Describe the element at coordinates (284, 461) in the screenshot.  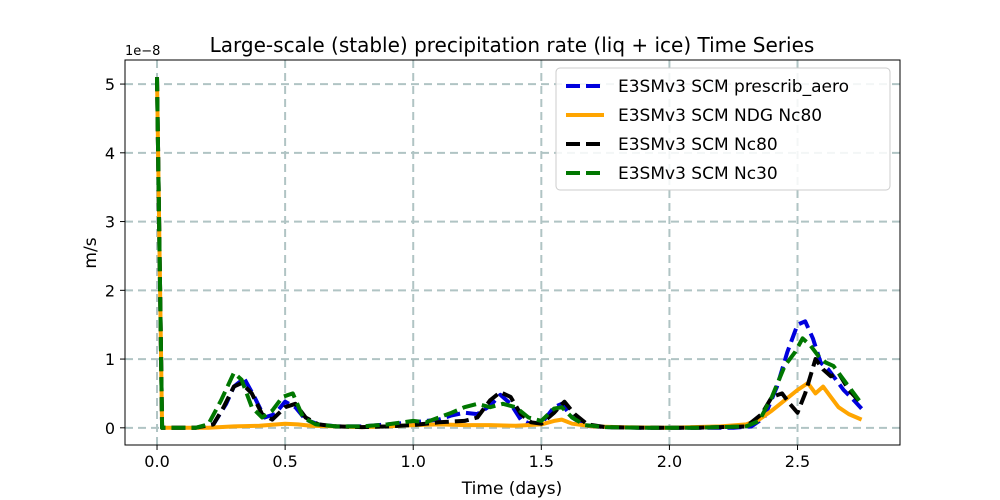
I see `x-tick-label: 0.5` at that location.